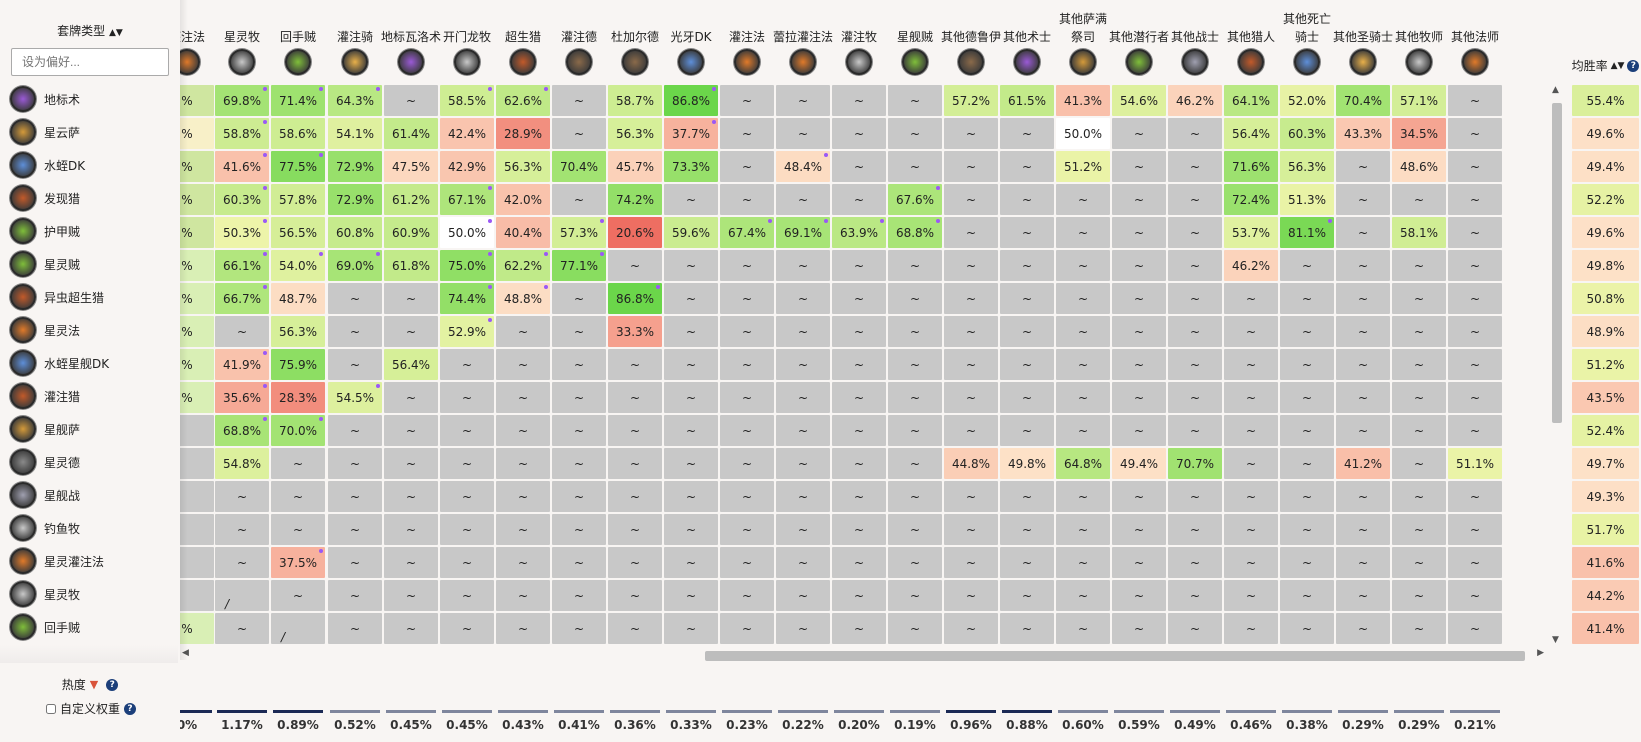  Describe the element at coordinates (92, 462) in the screenshot. I see `deck-row: 星灵德` at that location.